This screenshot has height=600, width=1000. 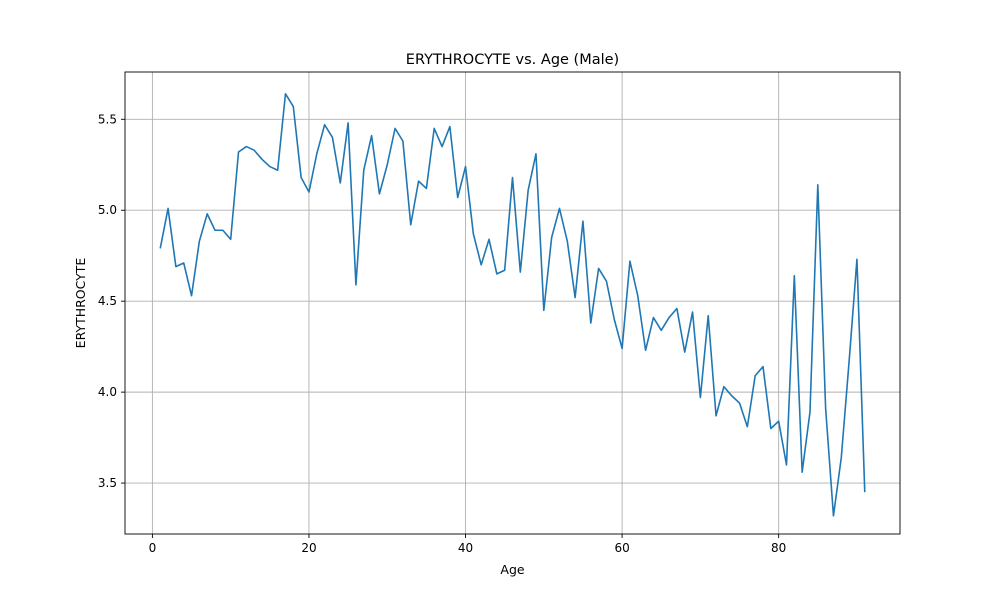 What do you see at coordinates (512, 60) in the screenshot?
I see `chart-title: ERYTHROCYTE vs. Age (Male)` at bounding box center [512, 60].